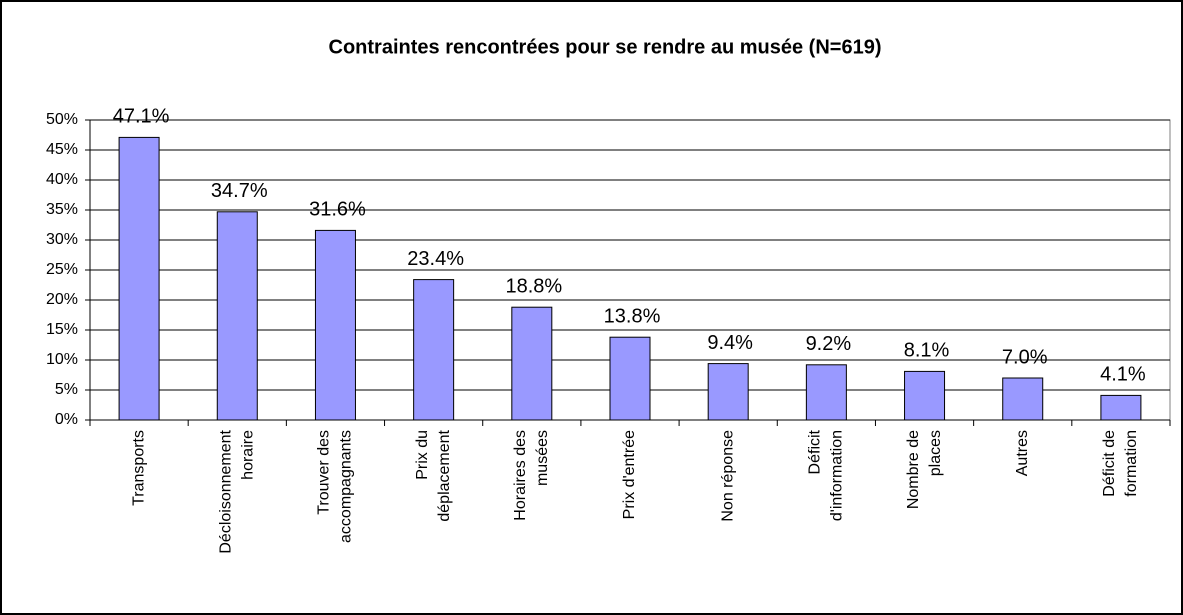 This screenshot has height=615, width=1183. I want to click on y-tick-label: 20%, so click(62, 299).